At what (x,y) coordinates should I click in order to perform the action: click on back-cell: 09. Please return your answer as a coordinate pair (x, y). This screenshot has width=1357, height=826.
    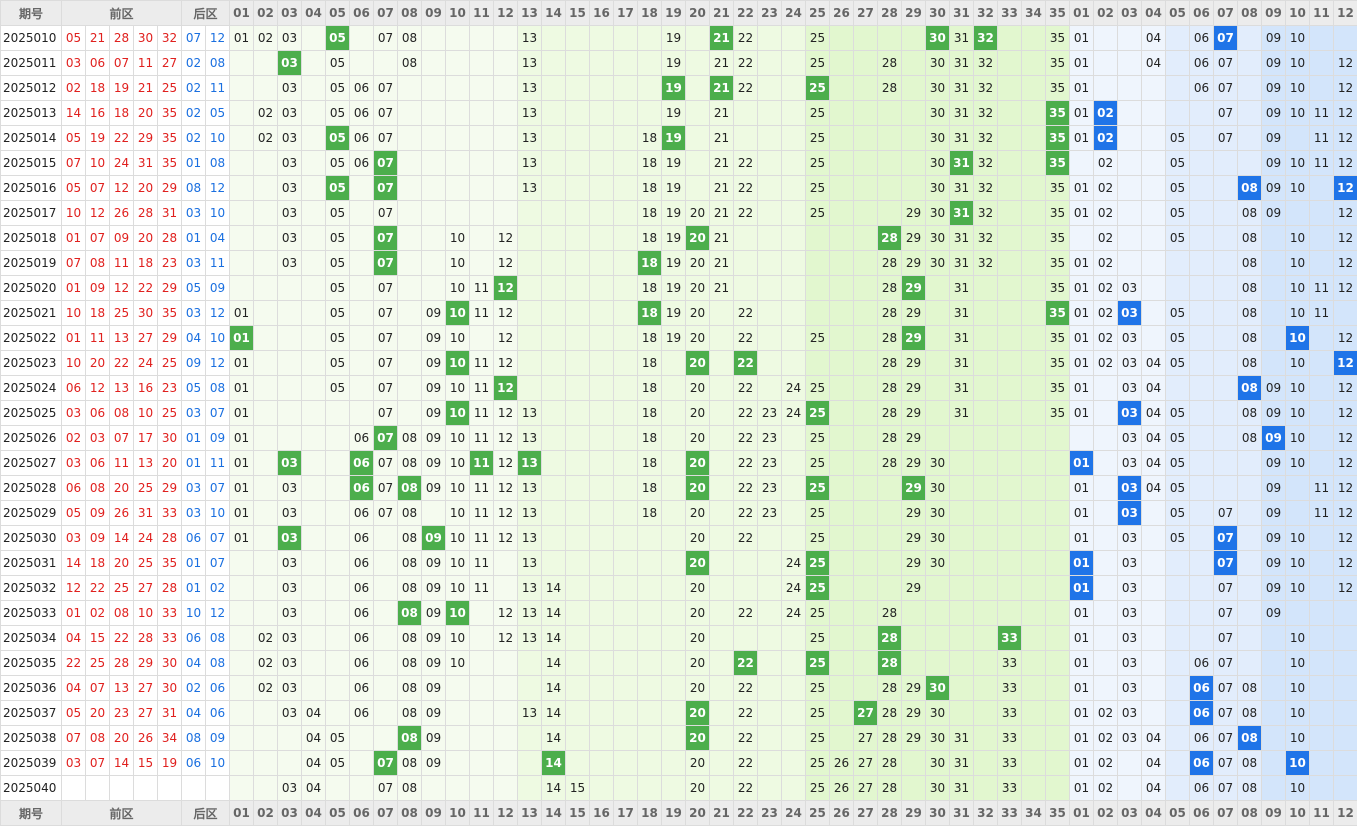
    Looking at the image, I should click on (1274, 38).